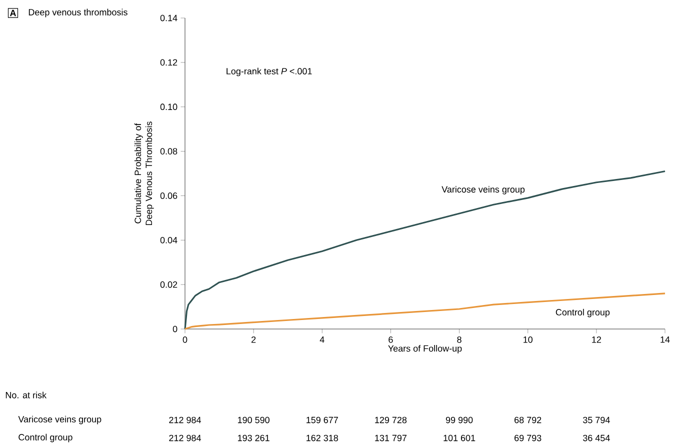  What do you see at coordinates (483, 190) in the screenshot?
I see `series-label: Varicose veins group` at bounding box center [483, 190].